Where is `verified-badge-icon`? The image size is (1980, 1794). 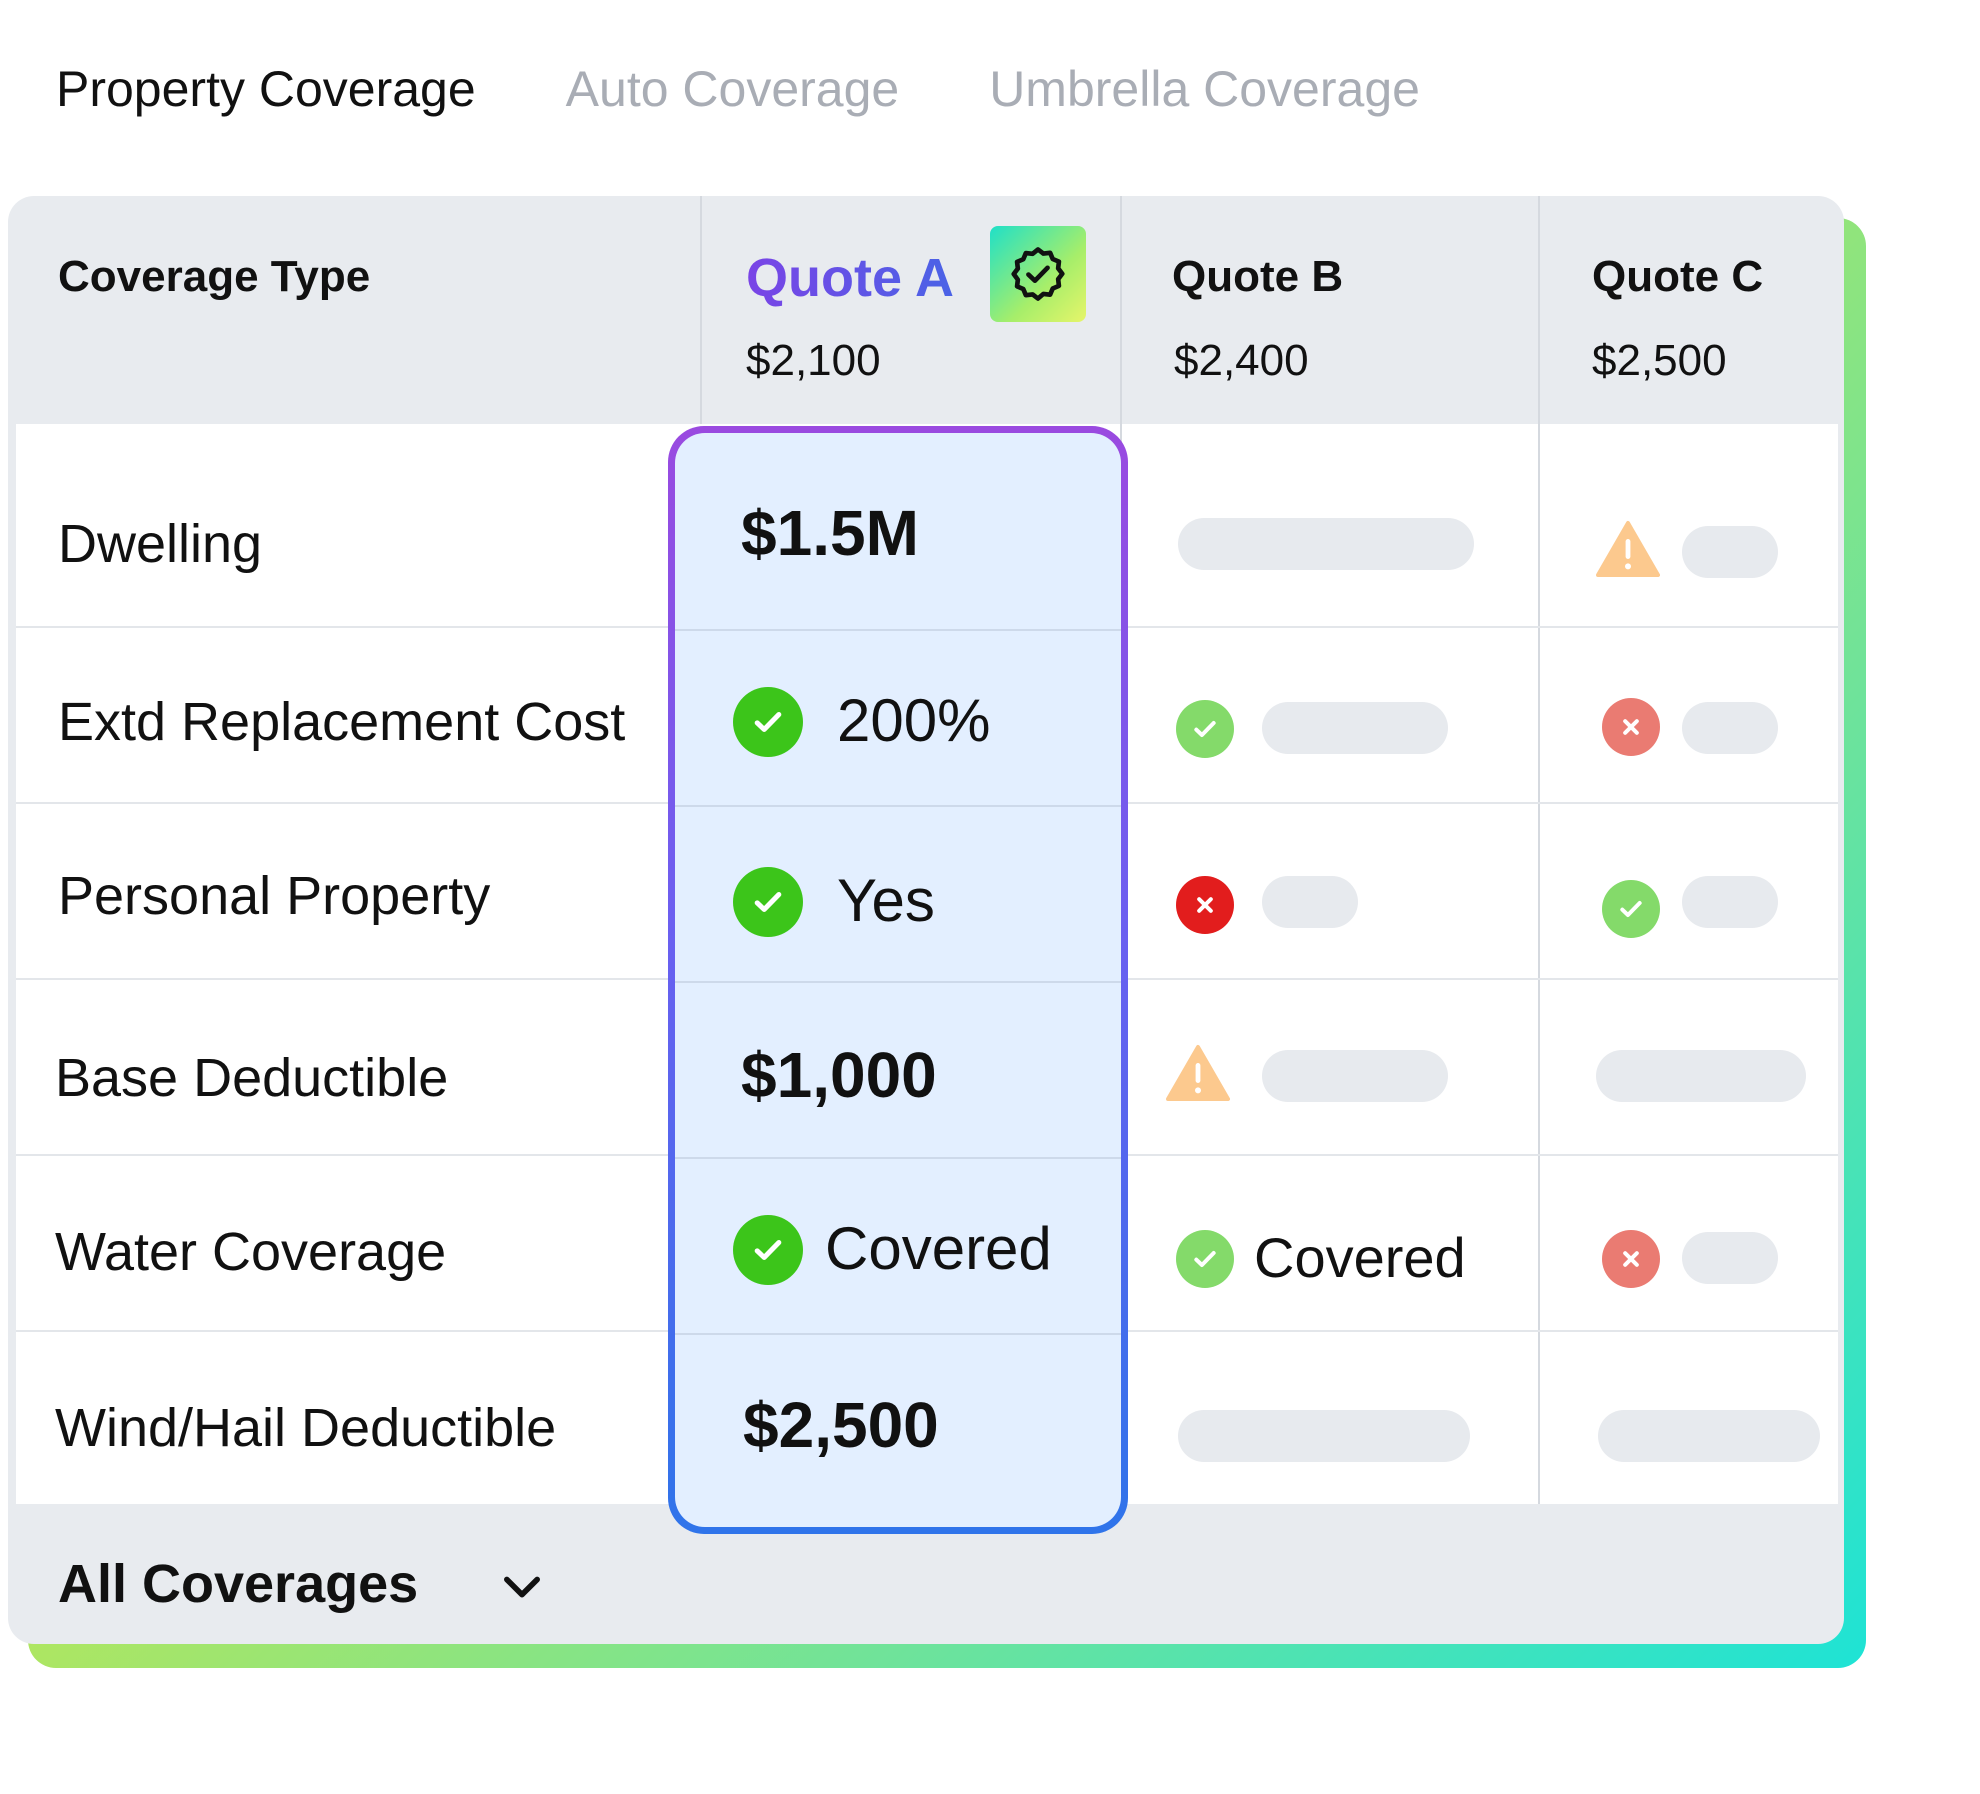 verified-badge-icon is located at coordinates (1038, 274).